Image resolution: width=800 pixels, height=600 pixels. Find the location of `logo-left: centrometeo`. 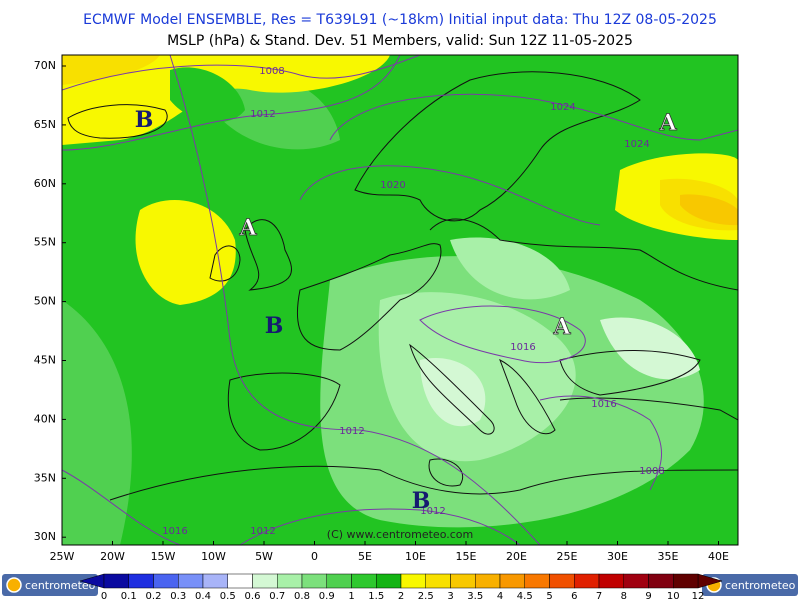

logo-left: centrometeo is located at coordinates (50, 585).